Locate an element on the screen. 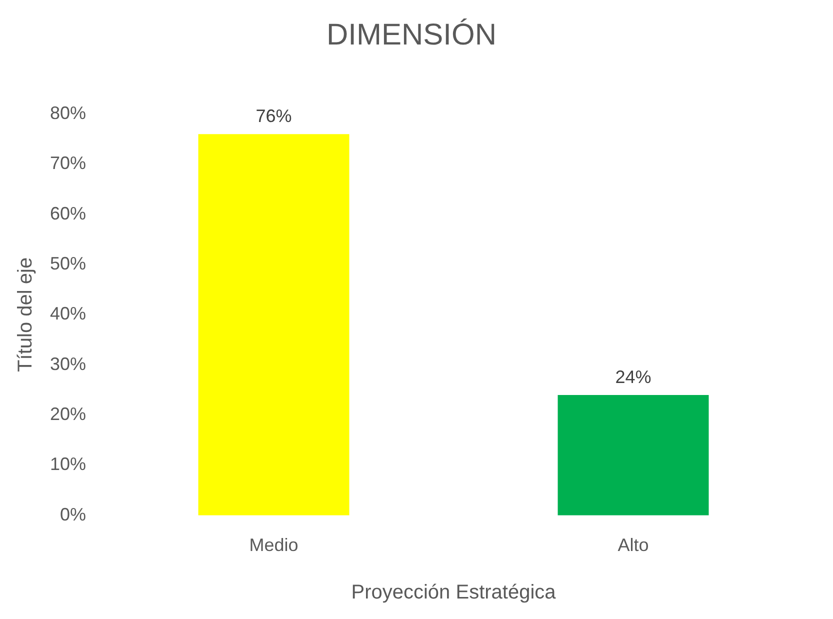 The height and width of the screenshot is (619, 833). y-axis-title: Título del eje is located at coordinates (25, 314).